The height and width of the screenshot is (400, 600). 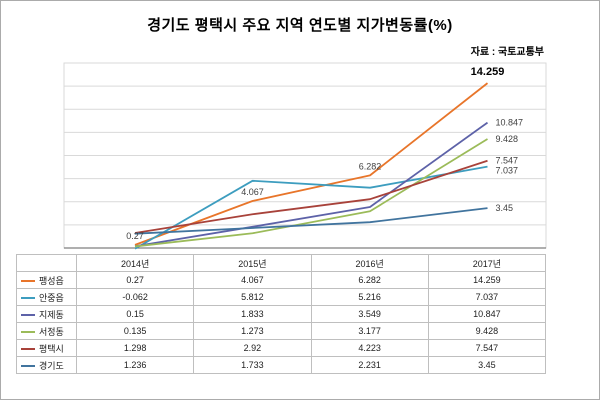 What do you see at coordinates (135, 280) in the screenshot?
I see `value-cell: 0.27` at bounding box center [135, 280].